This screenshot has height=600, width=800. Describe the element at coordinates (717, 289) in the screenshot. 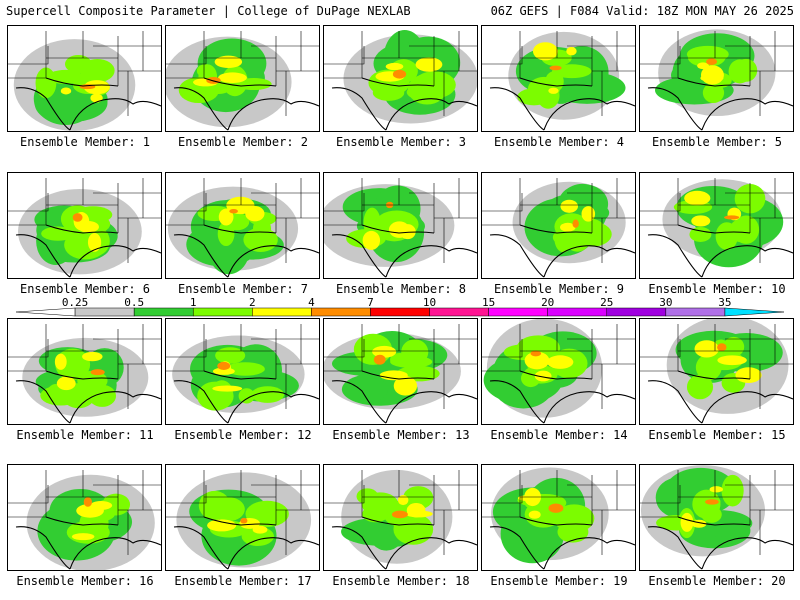

I see `ensemble-member-label: Ensemble Member: 10` at that location.